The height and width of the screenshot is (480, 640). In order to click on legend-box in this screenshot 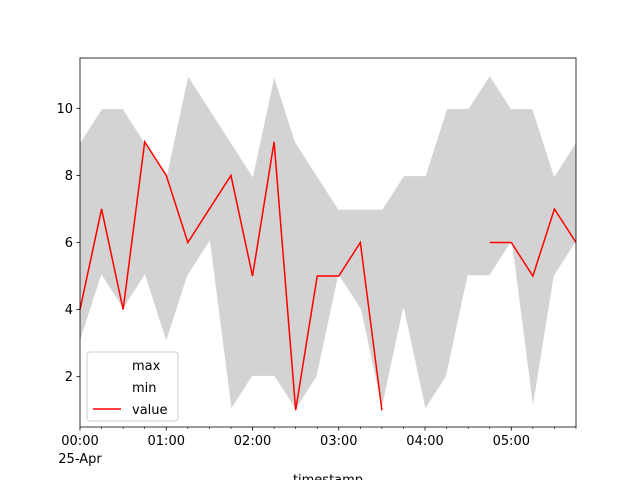, I will do `click(132, 386)`.